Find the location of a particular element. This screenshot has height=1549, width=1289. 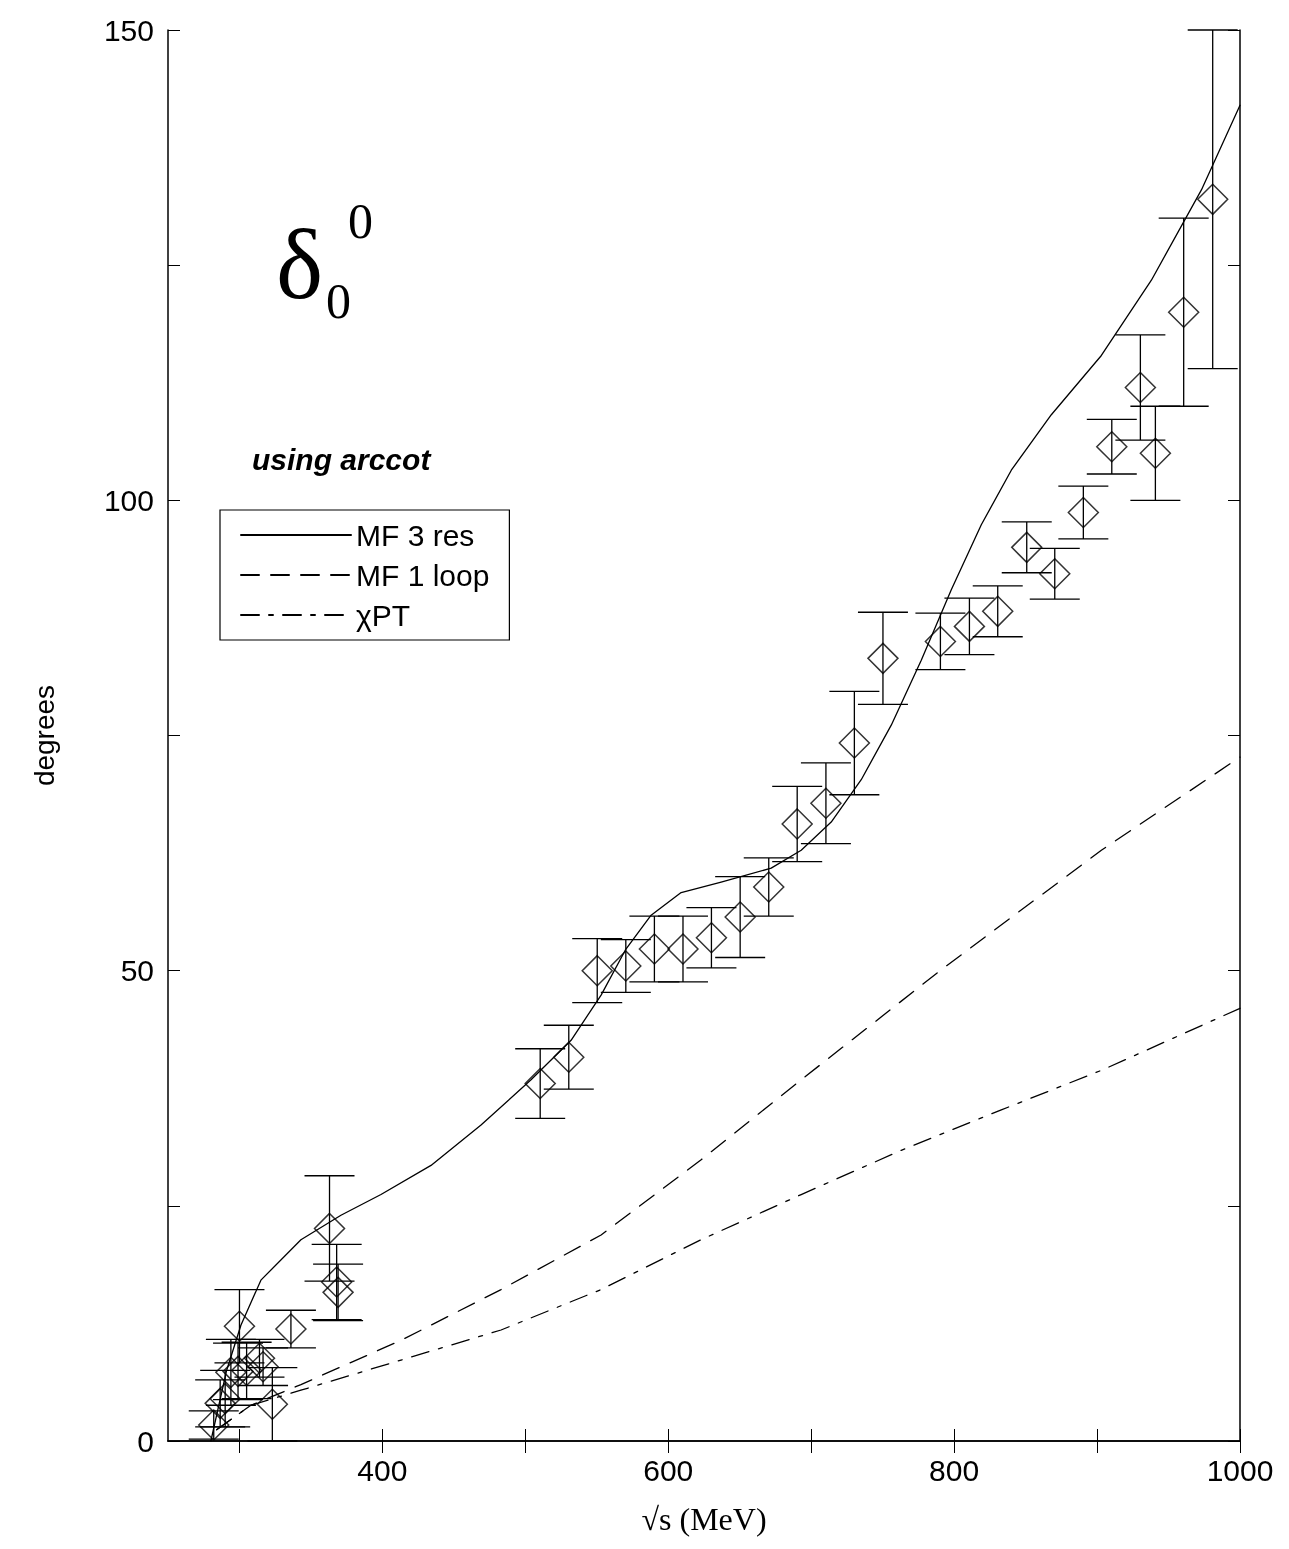

x-axis-title: √s (MeV) is located at coordinates (704, 1519).